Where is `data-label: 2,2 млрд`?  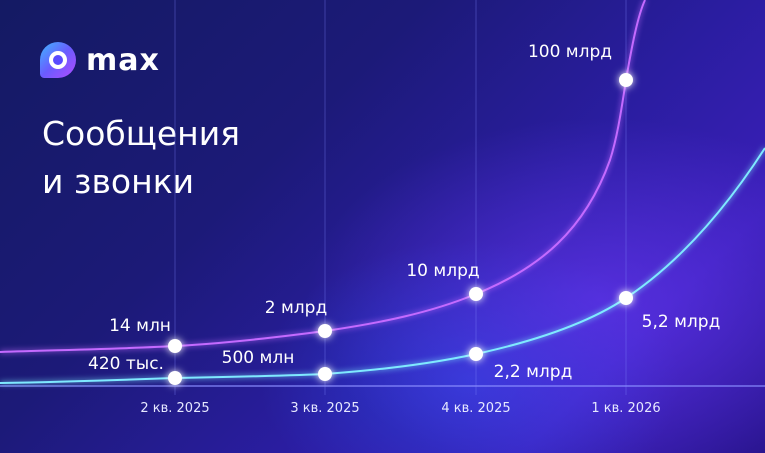
data-label: 2,2 млрд is located at coordinates (533, 372).